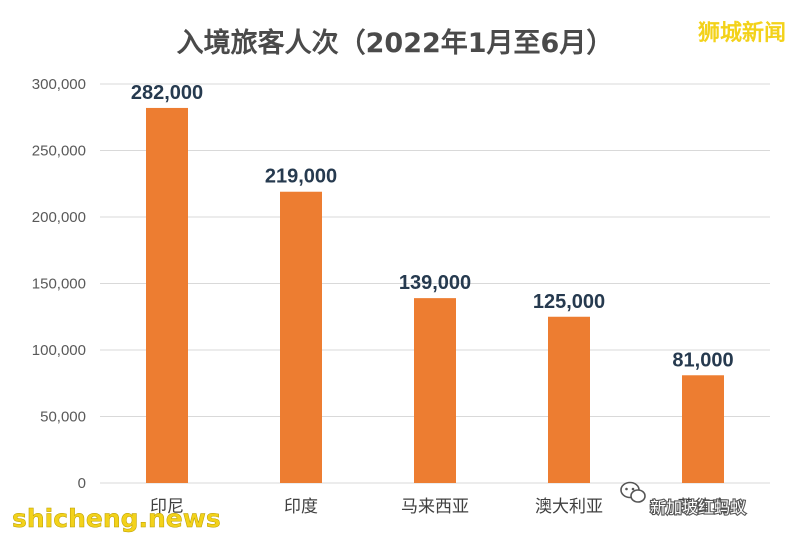  What do you see at coordinates (59, 151) in the screenshot?
I see `y-tick-label: 250,000` at bounding box center [59, 151].